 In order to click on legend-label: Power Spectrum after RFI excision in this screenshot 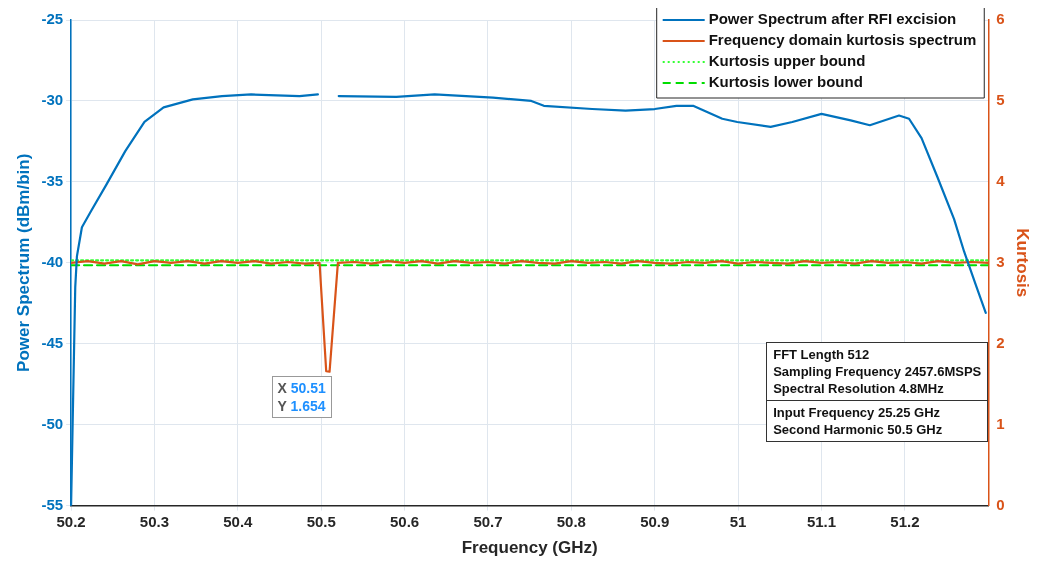, I will do `click(832, 19)`.